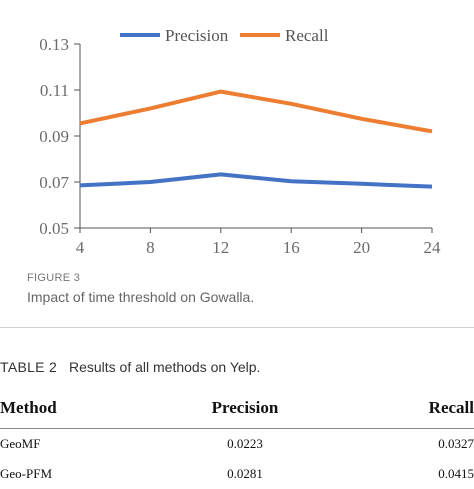 Image resolution: width=474 pixels, height=489 pixels. Describe the element at coordinates (54, 182) in the screenshot. I see `y-tick-label: 0.07` at that location.